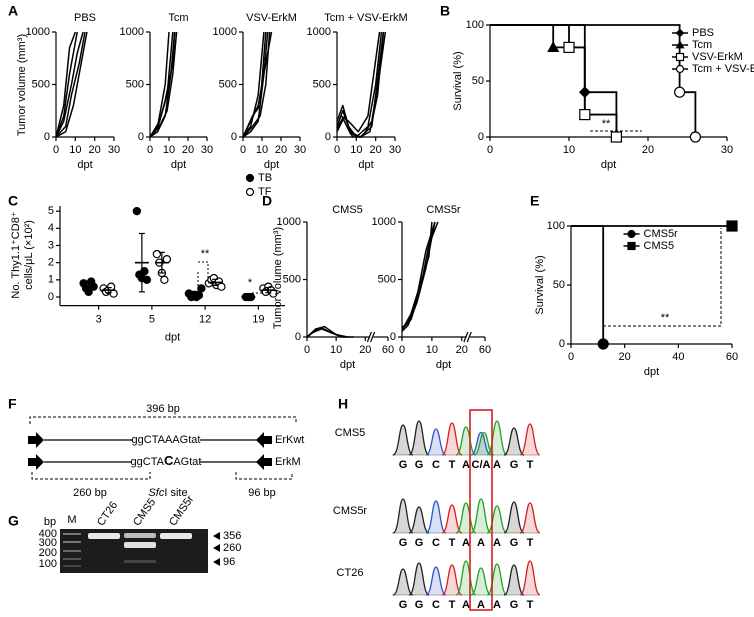 This screenshot has height=617, width=754. I want to click on row-label: CMS5r, so click(350, 511).